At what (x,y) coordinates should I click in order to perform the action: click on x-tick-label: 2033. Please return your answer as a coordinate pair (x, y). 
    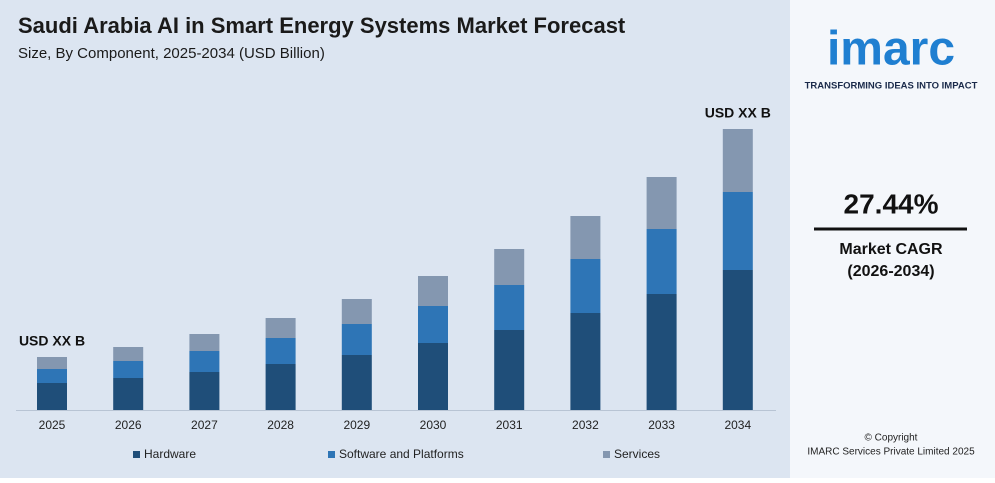
    Looking at the image, I should click on (661, 425).